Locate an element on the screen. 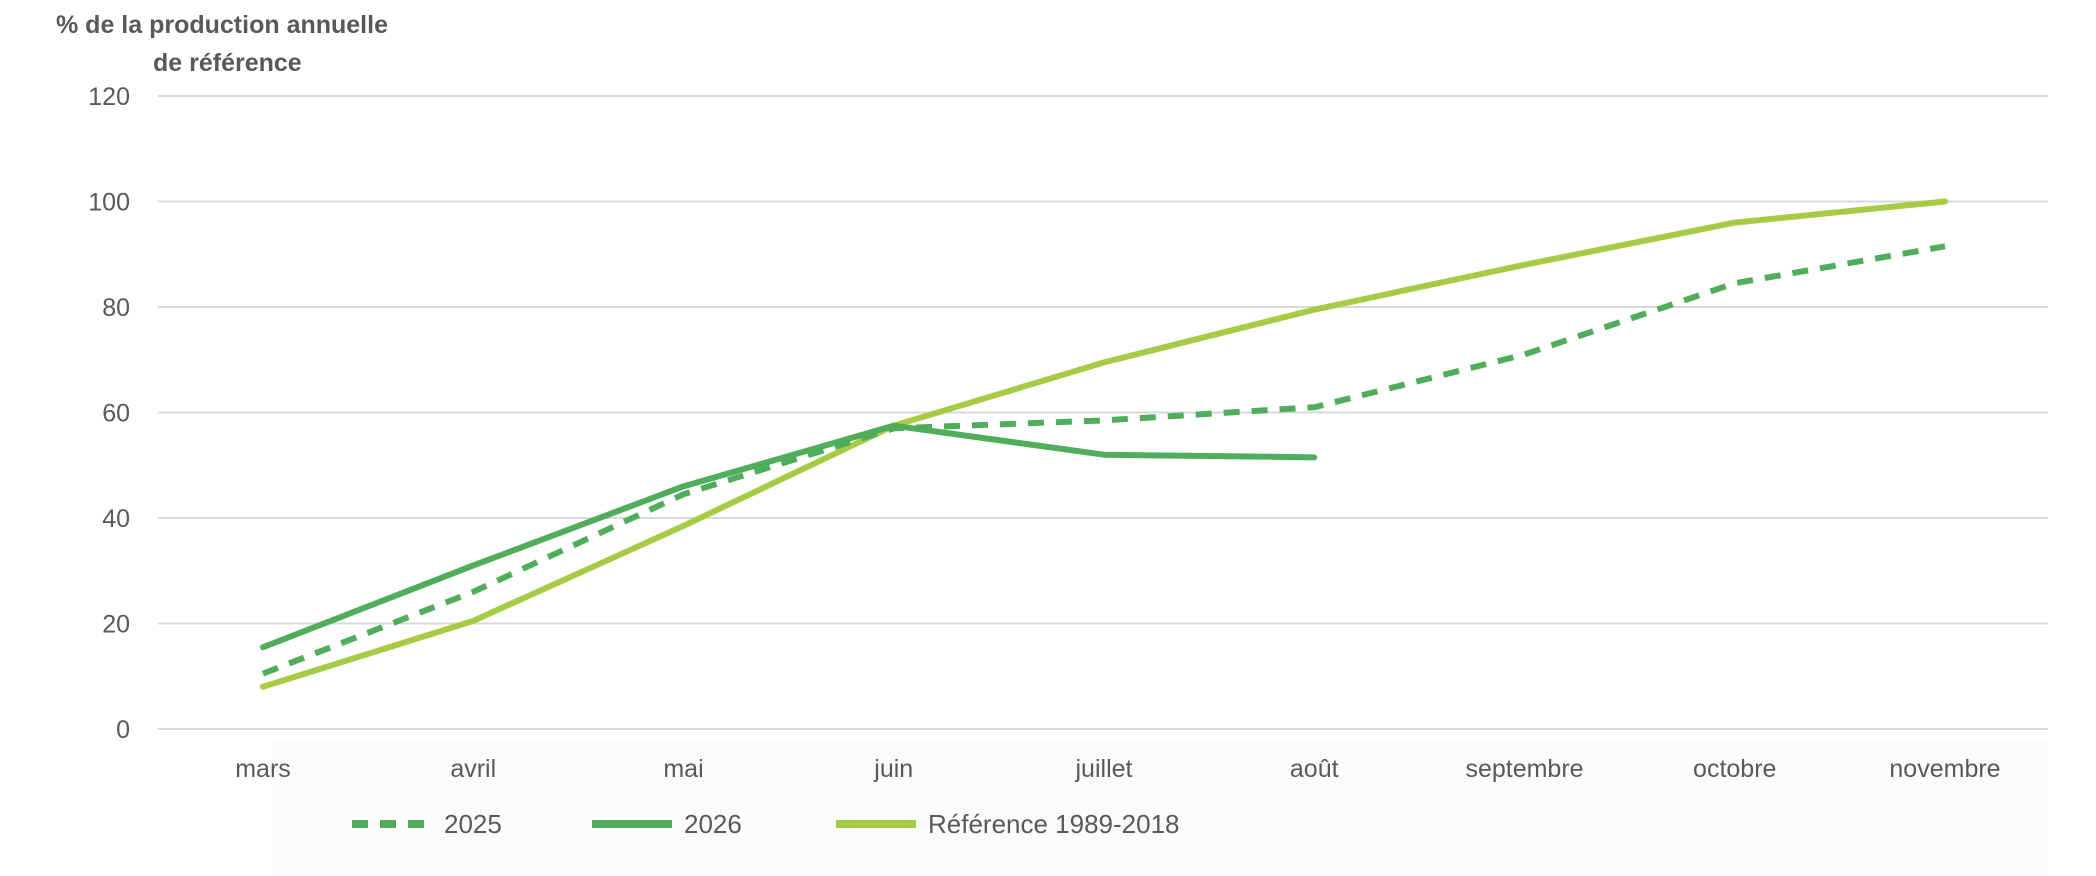 This screenshot has width=2096, height=876. x-tick-label: octobre is located at coordinates (1734, 769).